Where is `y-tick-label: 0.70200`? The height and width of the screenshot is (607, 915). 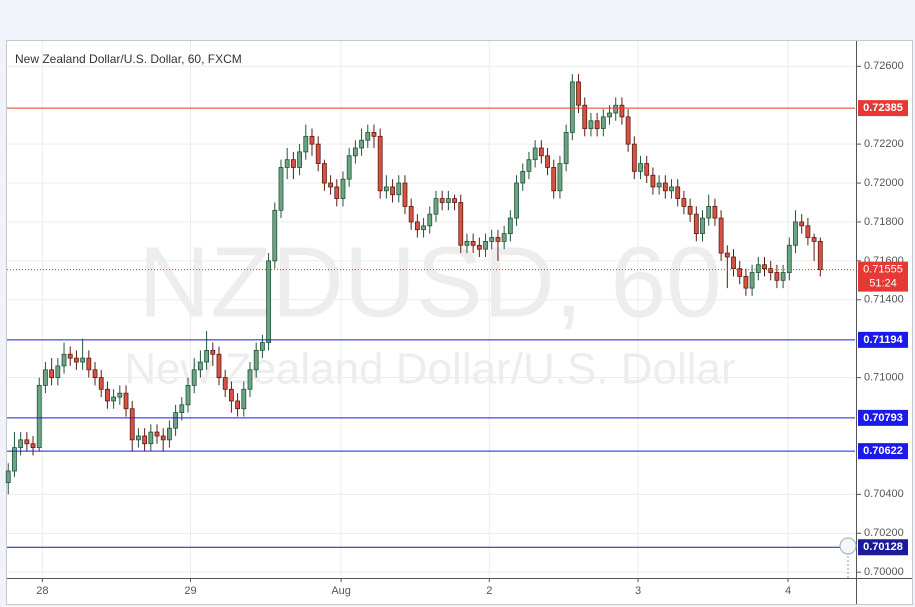
y-tick-label: 0.70200 is located at coordinates (884, 533).